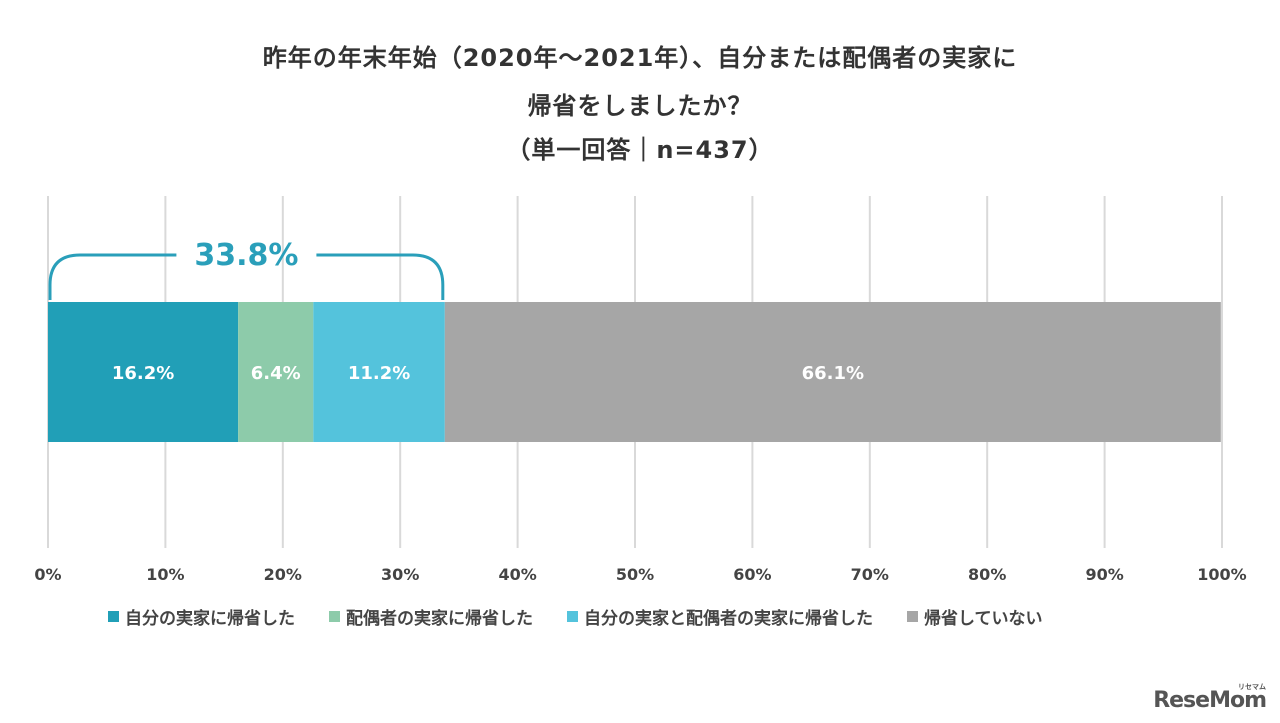 The height and width of the screenshot is (723, 1280). I want to click on data-label: 6.4%, so click(276, 373).